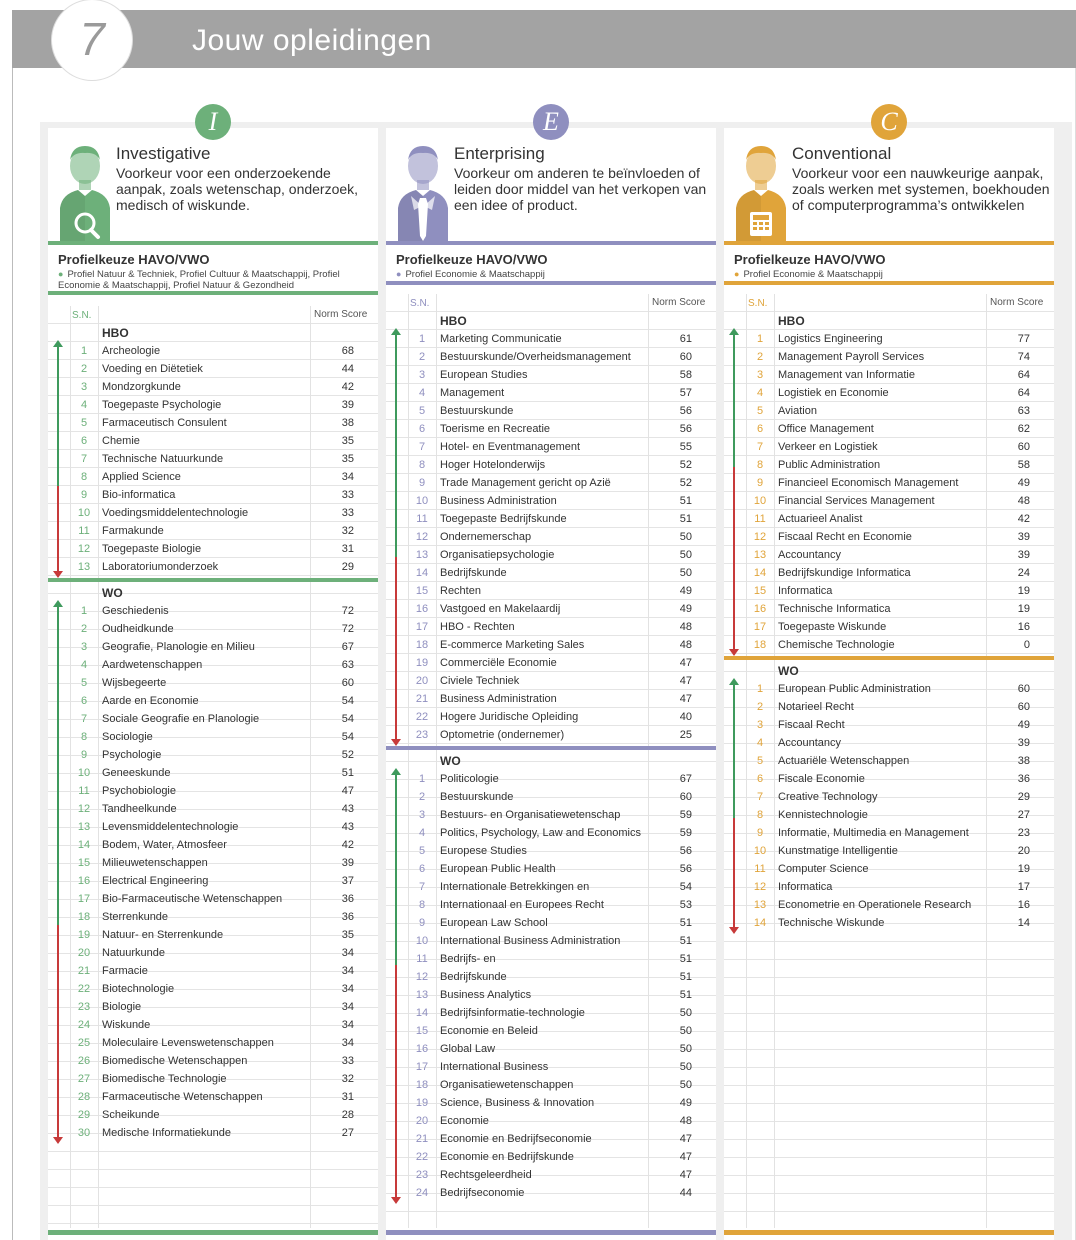 The height and width of the screenshot is (1240, 1076). I want to click on table-row: 15 Rechten 49, so click(551, 591).